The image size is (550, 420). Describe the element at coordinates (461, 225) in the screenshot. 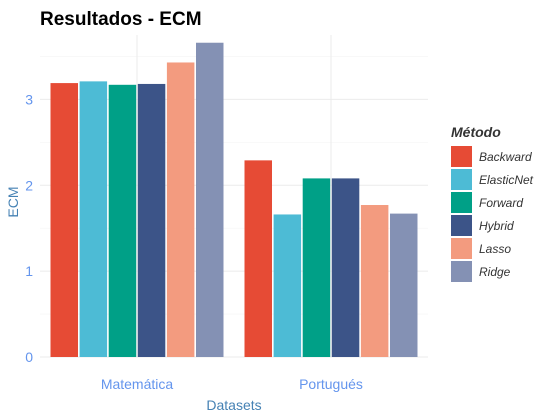

I see `legend-key-hybrid` at that location.